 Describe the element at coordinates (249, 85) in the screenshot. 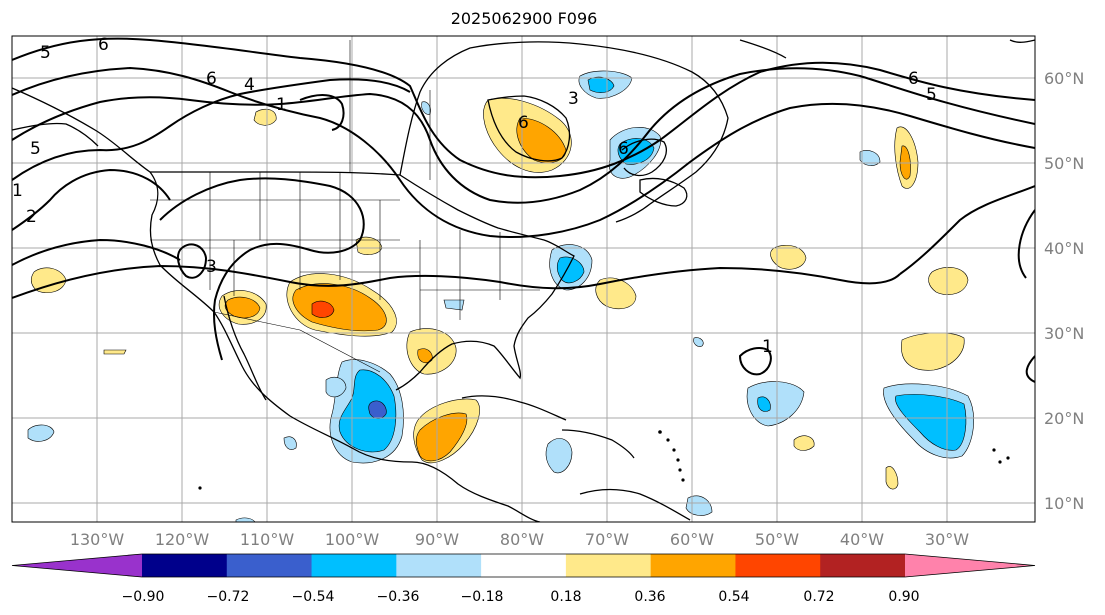

I see `contour-label: 4` at that location.